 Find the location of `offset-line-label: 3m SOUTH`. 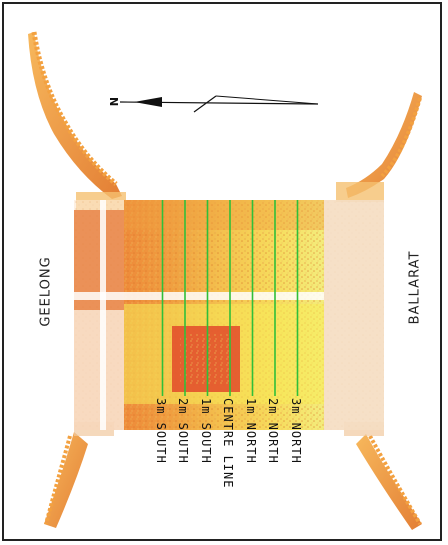

offset-line-label: 3m SOUTH is located at coordinates (160, 431).